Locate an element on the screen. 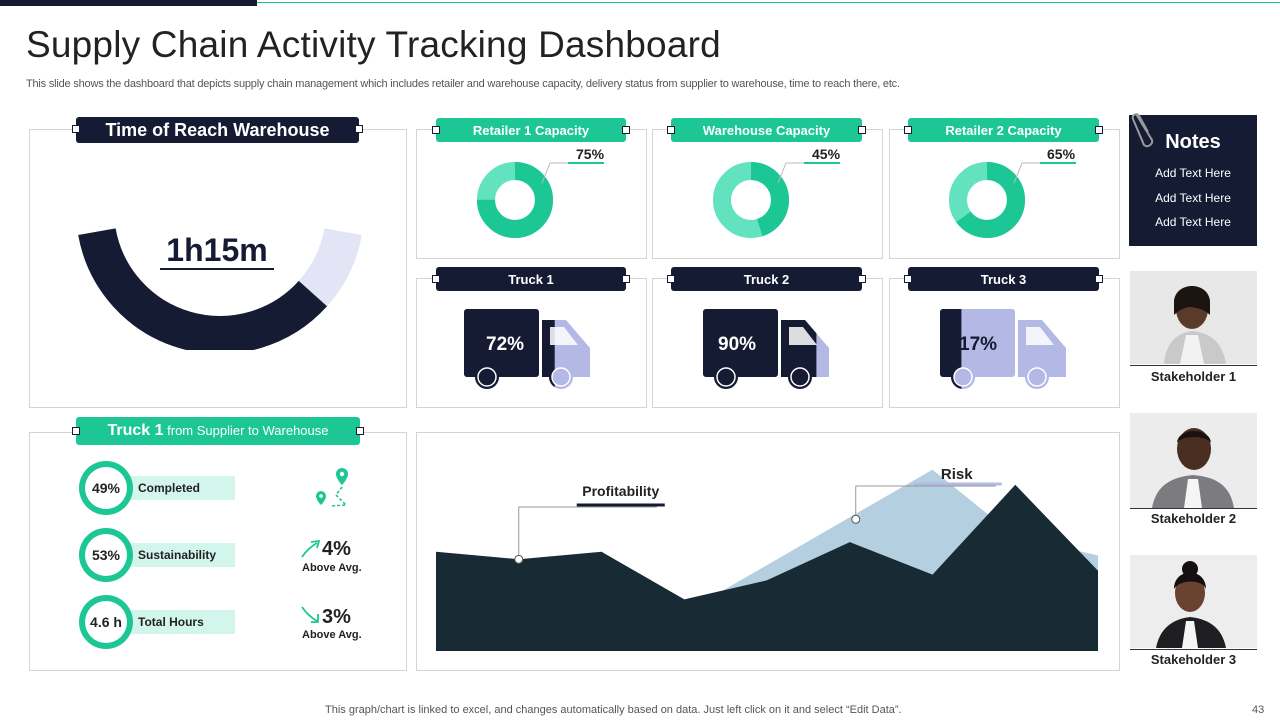 This screenshot has height=720, width=1280. truck-route-title: Truck 1 from Supplier to Warehouse is located at coordinates (218, 431).